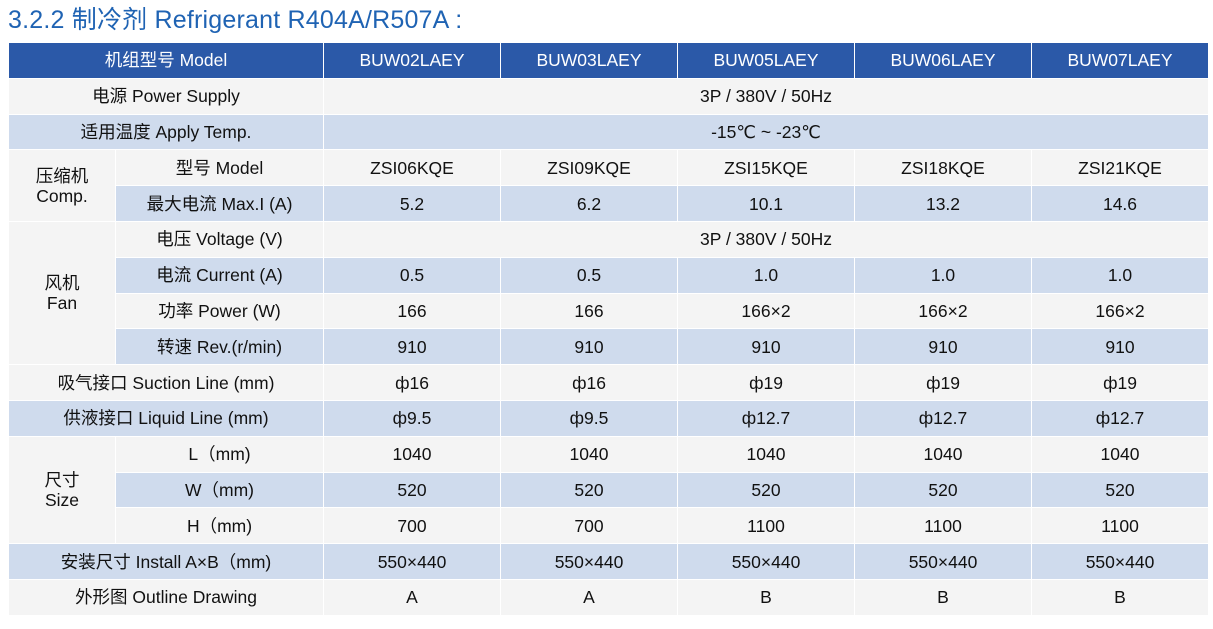 This screenshot has height=629, width=1213. Describe the element at coordinates (412, 203) in the screenshot. I see `table-cell: 5.2` at that location.